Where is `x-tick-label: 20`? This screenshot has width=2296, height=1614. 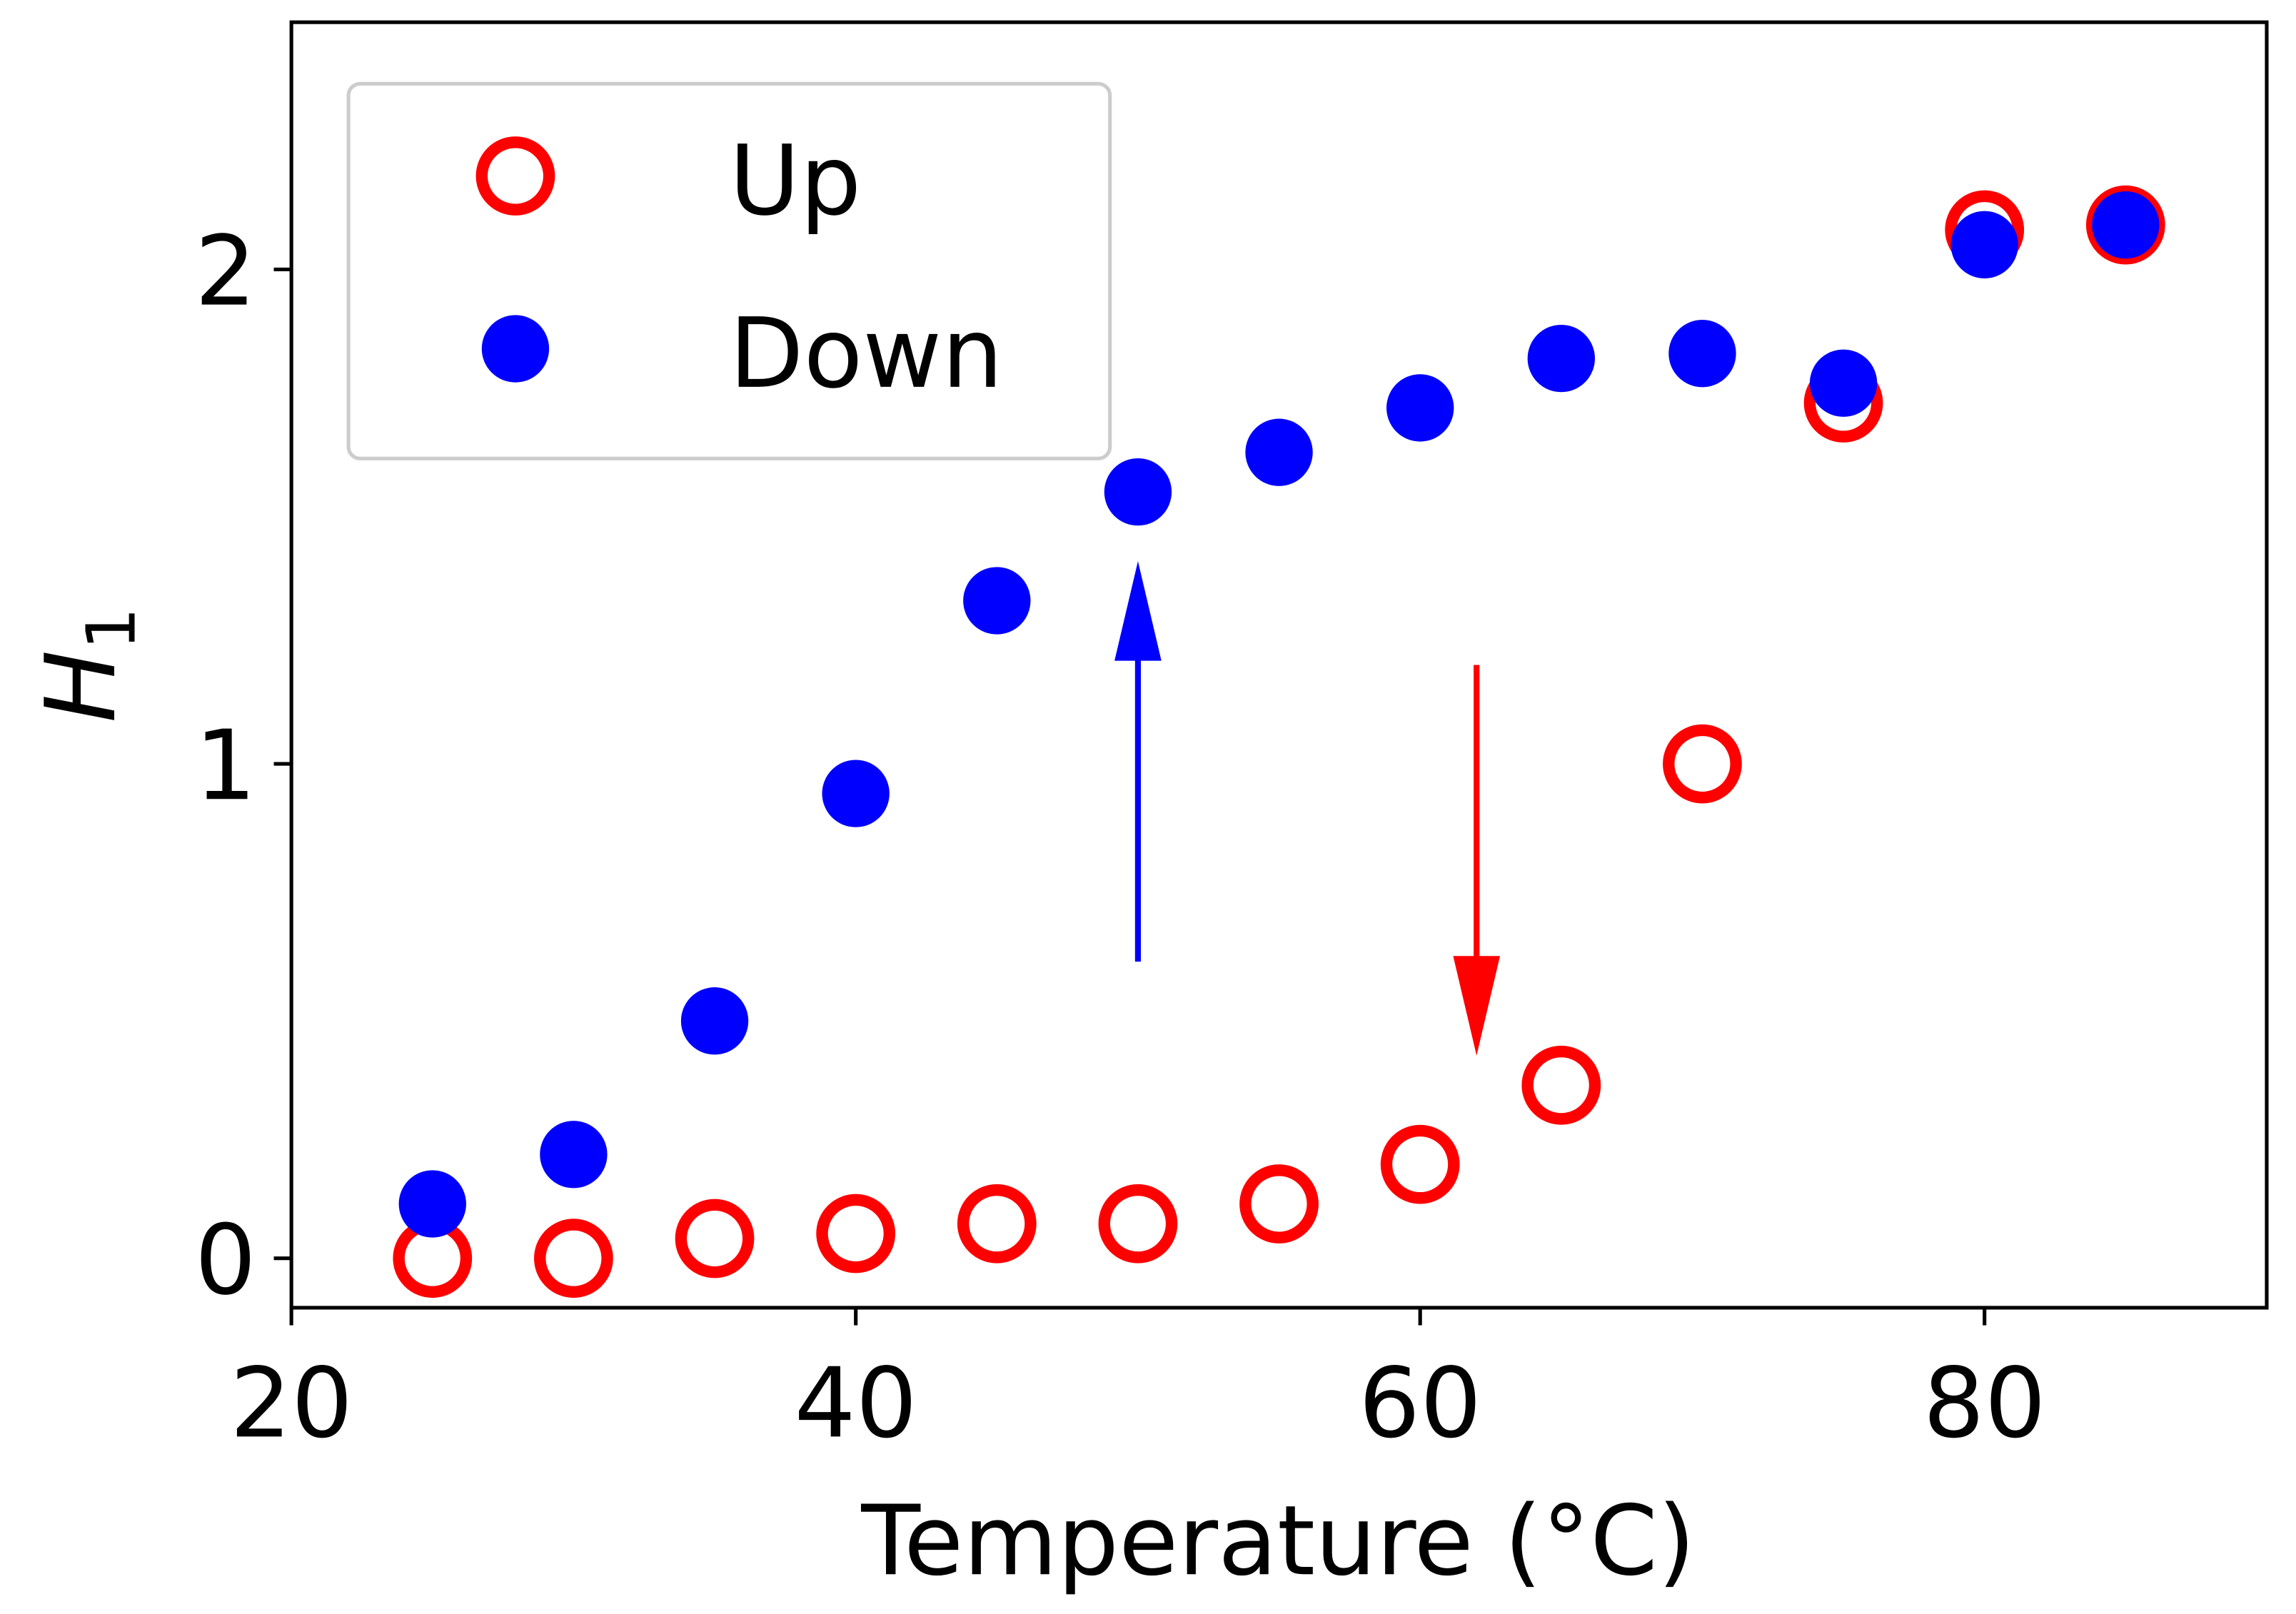
x-tick-label: 20 is located at coordinates (291, 1402).